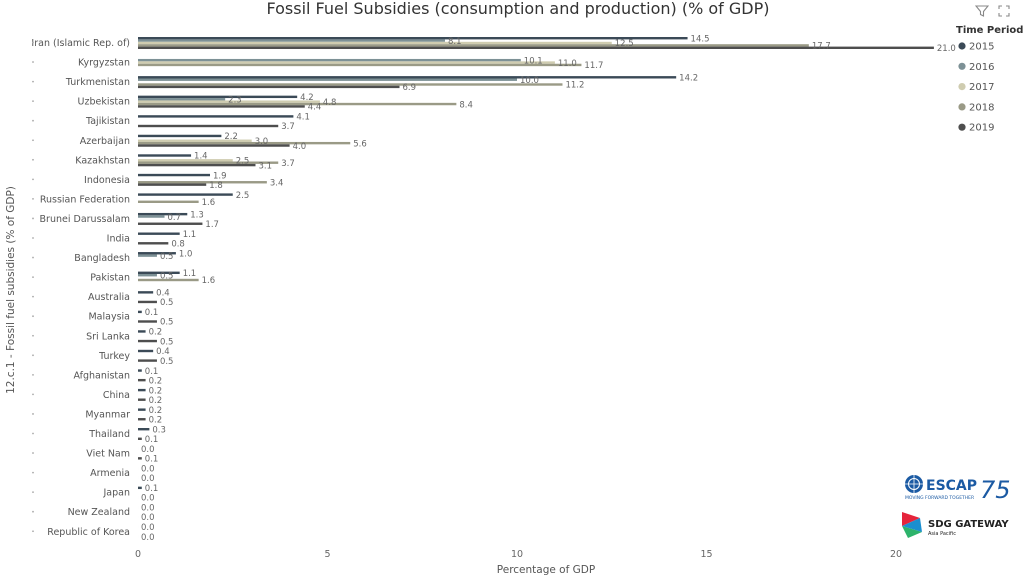 The image size is (1024, 576). Describe the element at coordinates (159, 233) in the screenshot. I see `bar-india-2015` at that location.